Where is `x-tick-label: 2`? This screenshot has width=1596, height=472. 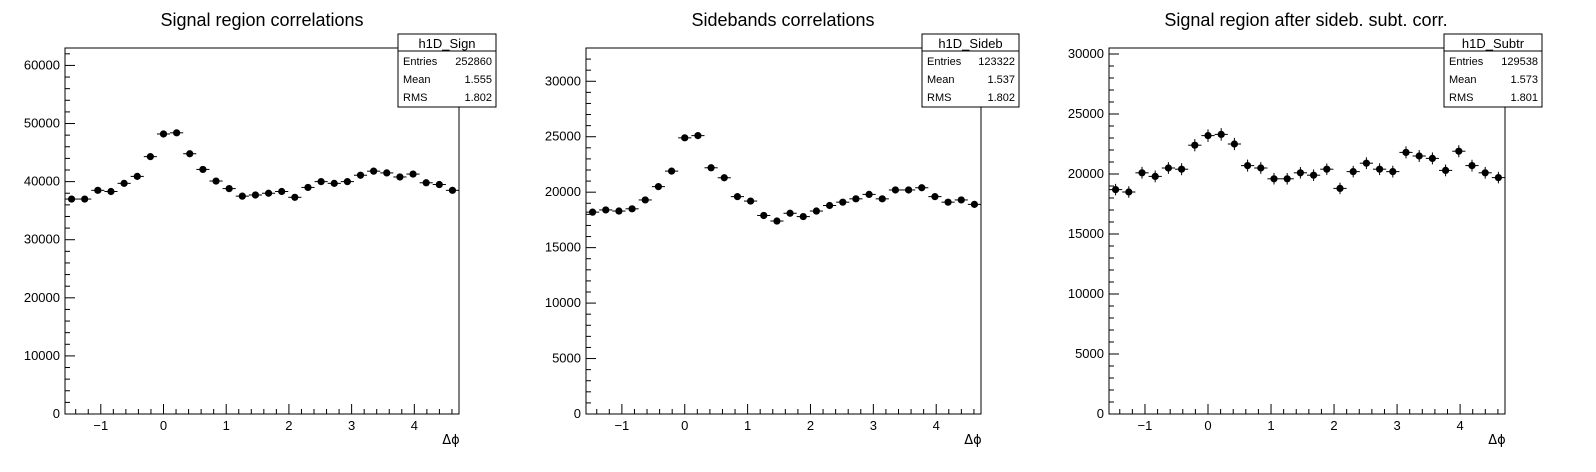
x-tick-label: 2 is located at coordinates (288, 425).